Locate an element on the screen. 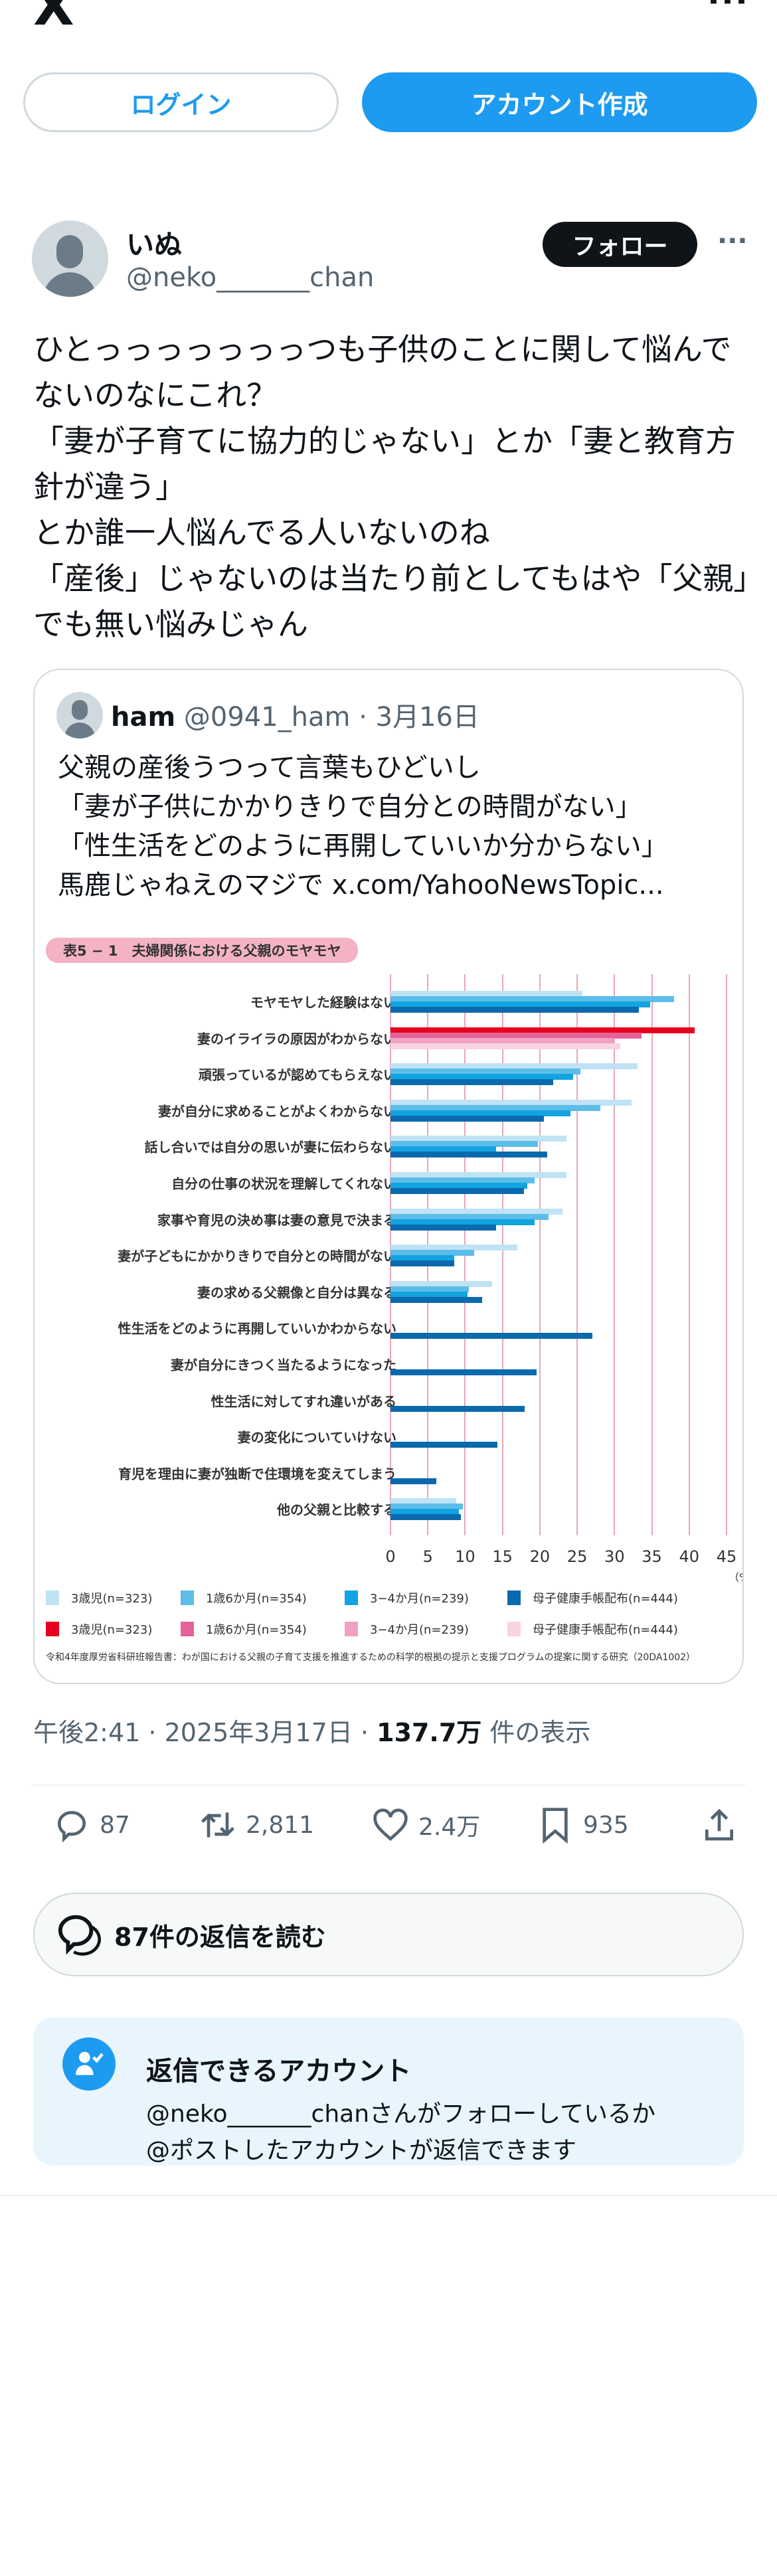 Image resolution: width=777 pixels, height=2576 pixels. retweet-icon is located at coordinates (217, 1825).